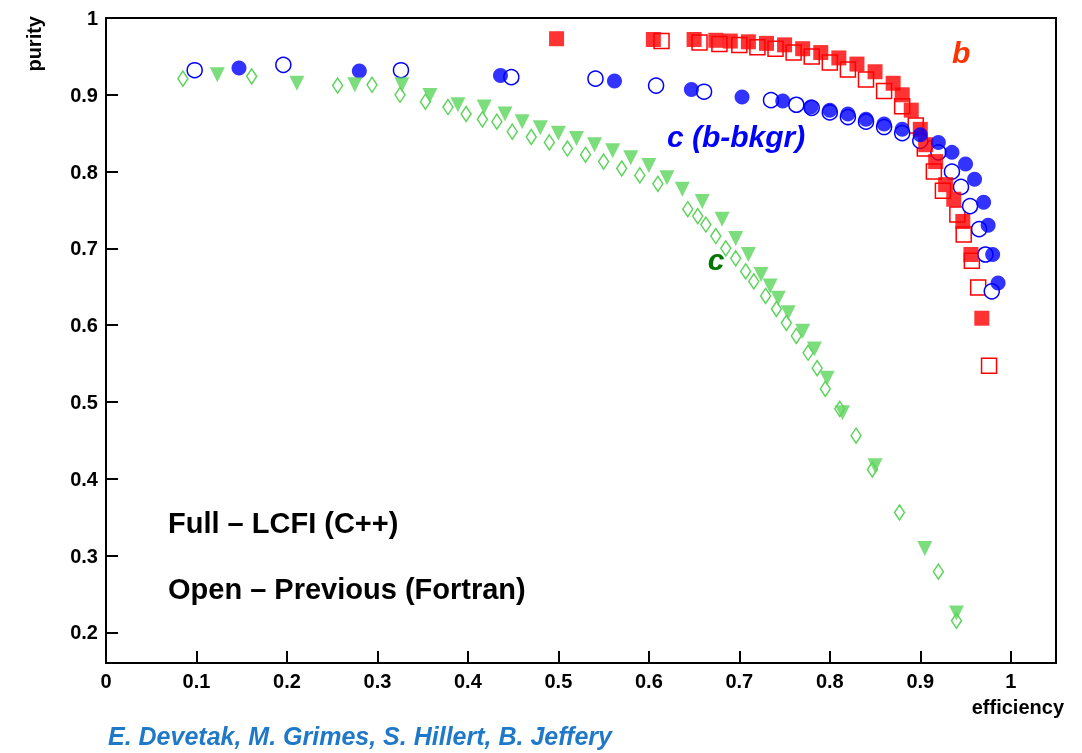 The image size is (1082, 753). Describe the element at coordinates (361, 736) in the screenshot. I see `text: E. Devetak, M. Grimes, S. Hillert, B. Jeffery` at that location.